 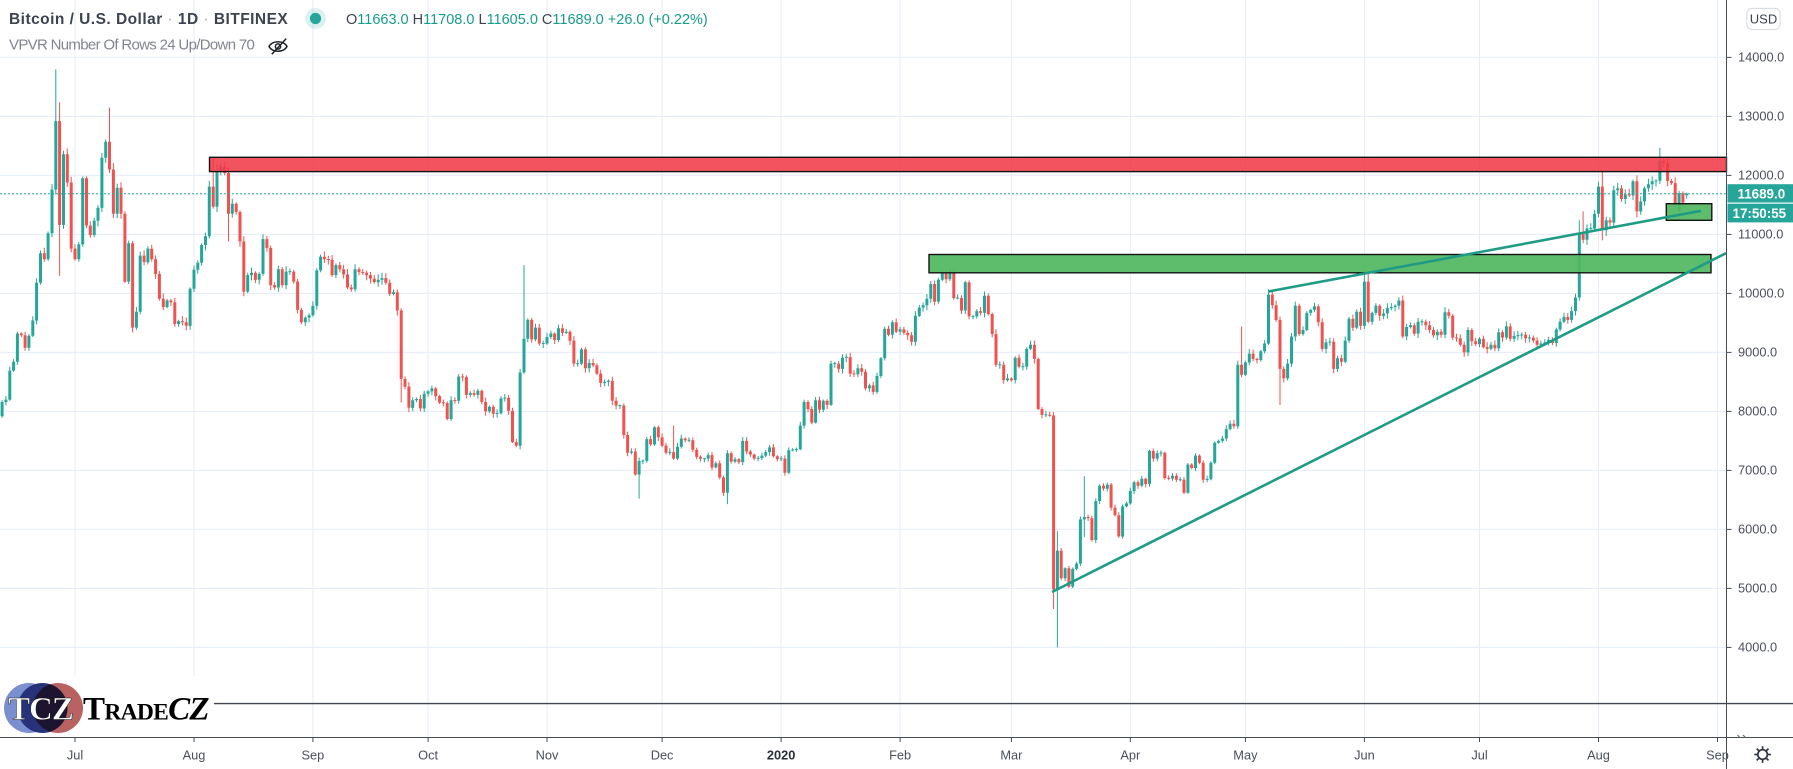 I want to click on svg-text: 11000.0, so click(x=1760, y=234).